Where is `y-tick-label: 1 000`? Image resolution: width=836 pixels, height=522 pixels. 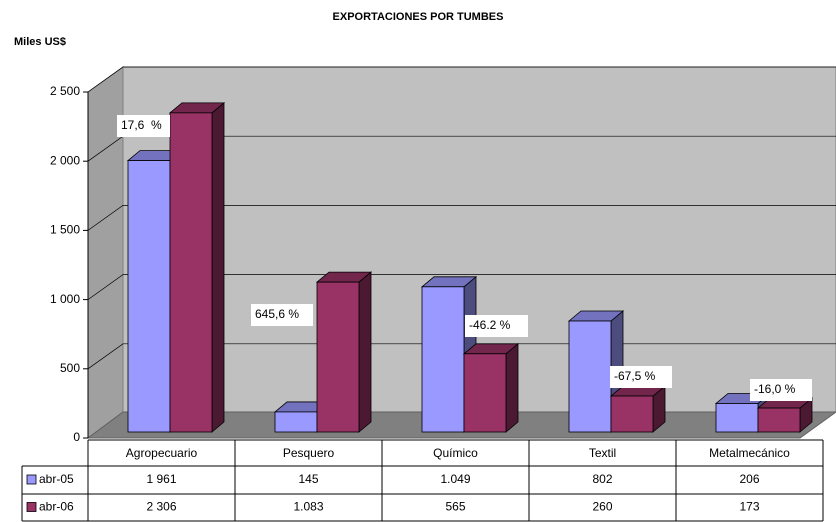 y-tick-label: 1 000 is located at coordinates (65, 299).